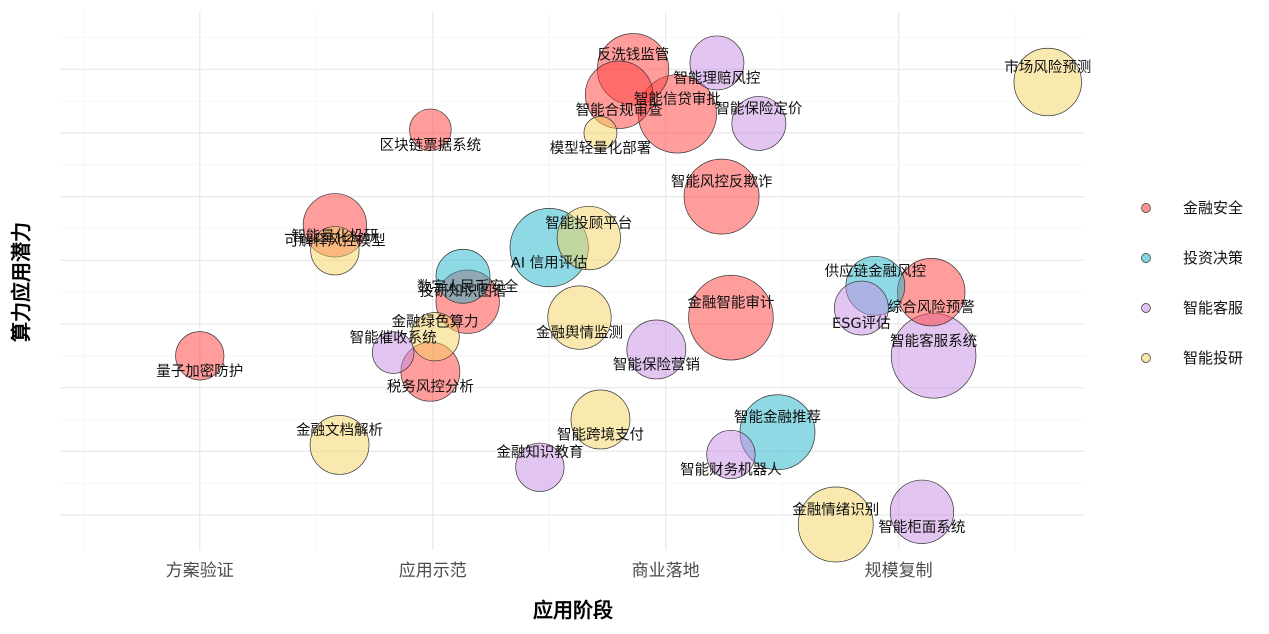 Image resolution: width=1269 pixels, height=634 pixels. I want to click on point-label: 金融文档解析, so click(339, 430).